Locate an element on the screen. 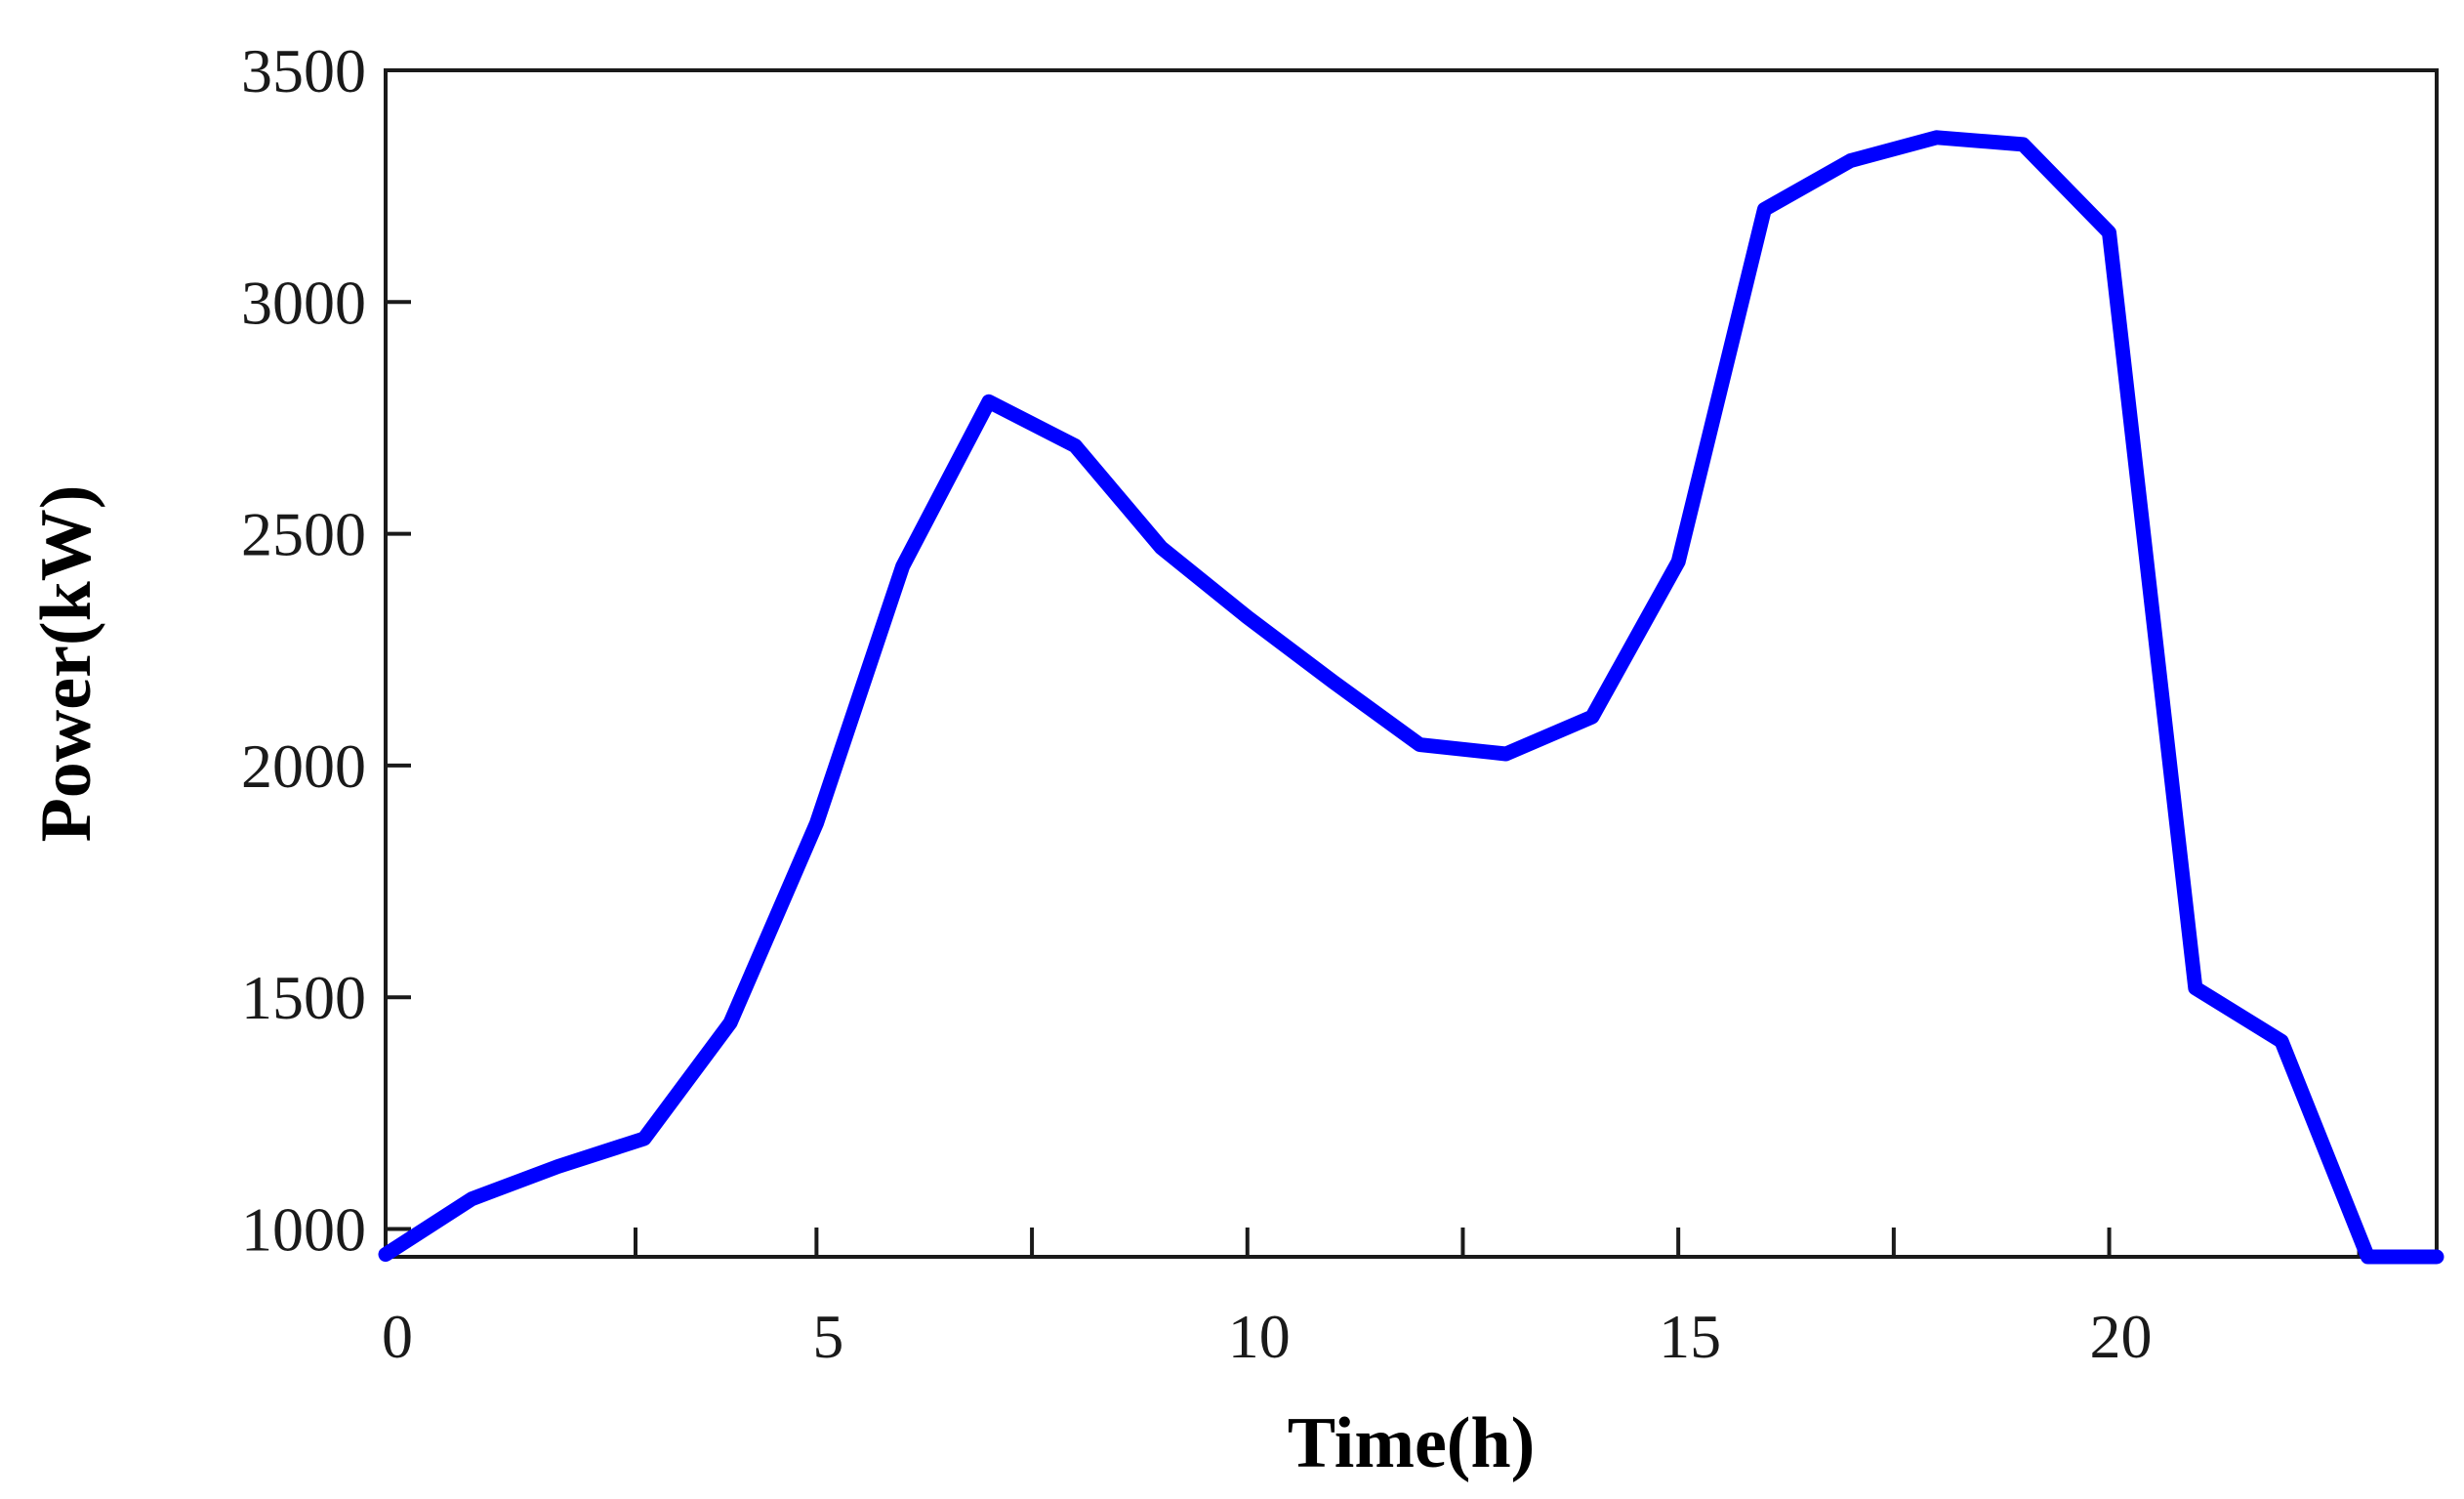 The image size is (2464, 1499). y-tick-label: 2000 is located at coordinates (303, 766).